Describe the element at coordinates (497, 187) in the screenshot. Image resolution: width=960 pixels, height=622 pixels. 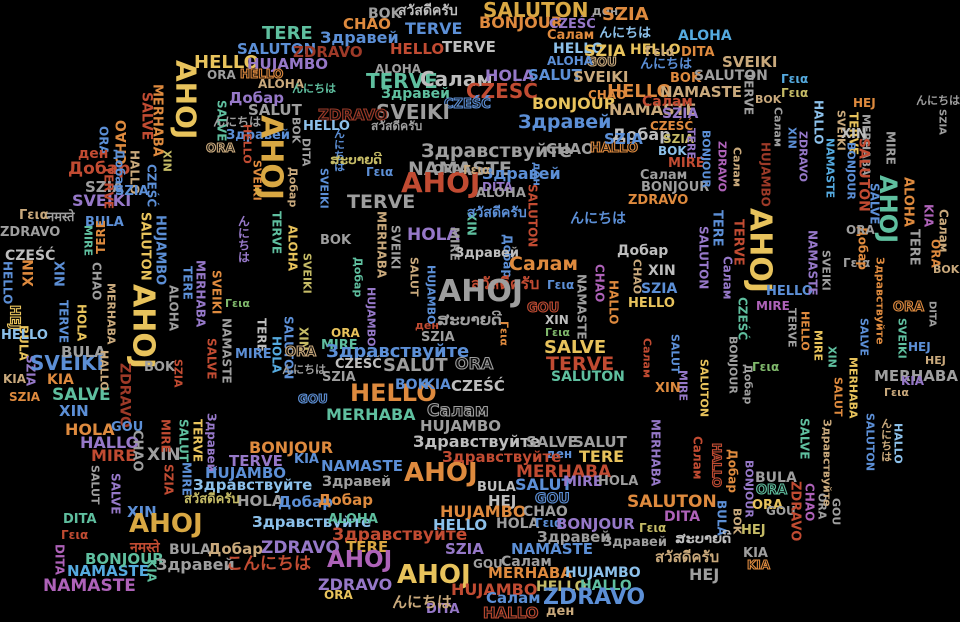
I see `word: DITA` at that location.